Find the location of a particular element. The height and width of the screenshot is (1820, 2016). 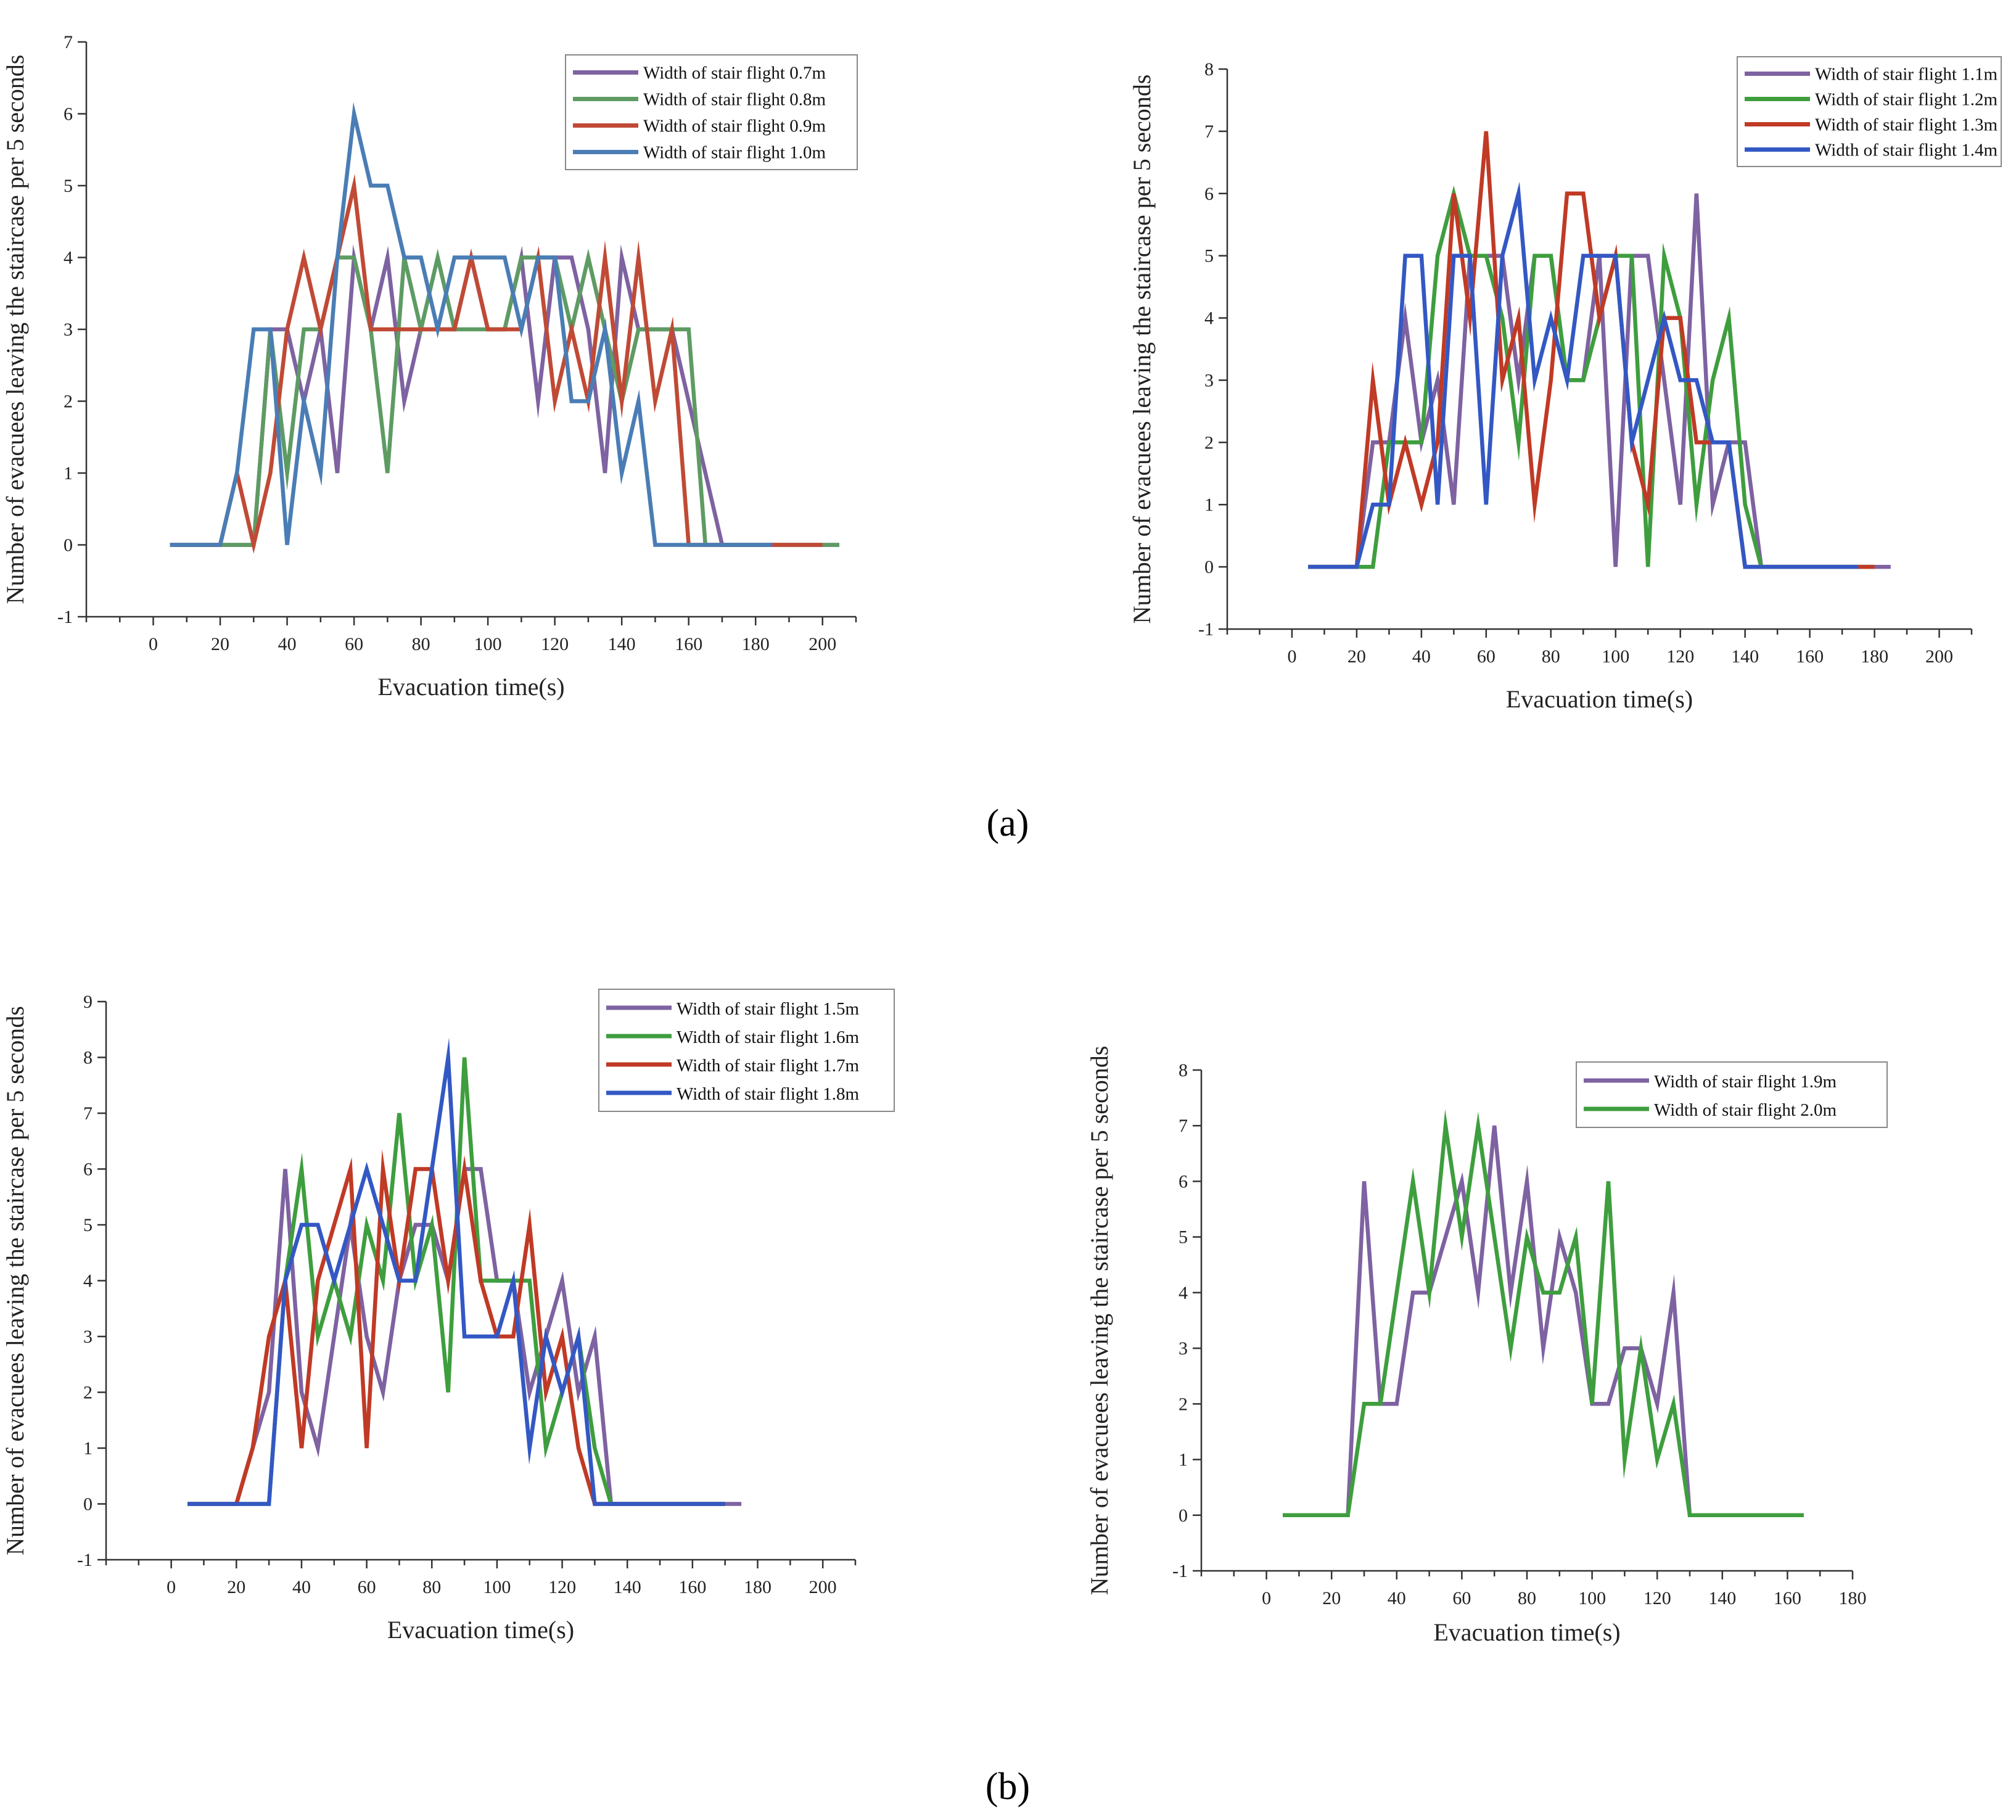

legend-box is located at coordinates (1732, 1094).